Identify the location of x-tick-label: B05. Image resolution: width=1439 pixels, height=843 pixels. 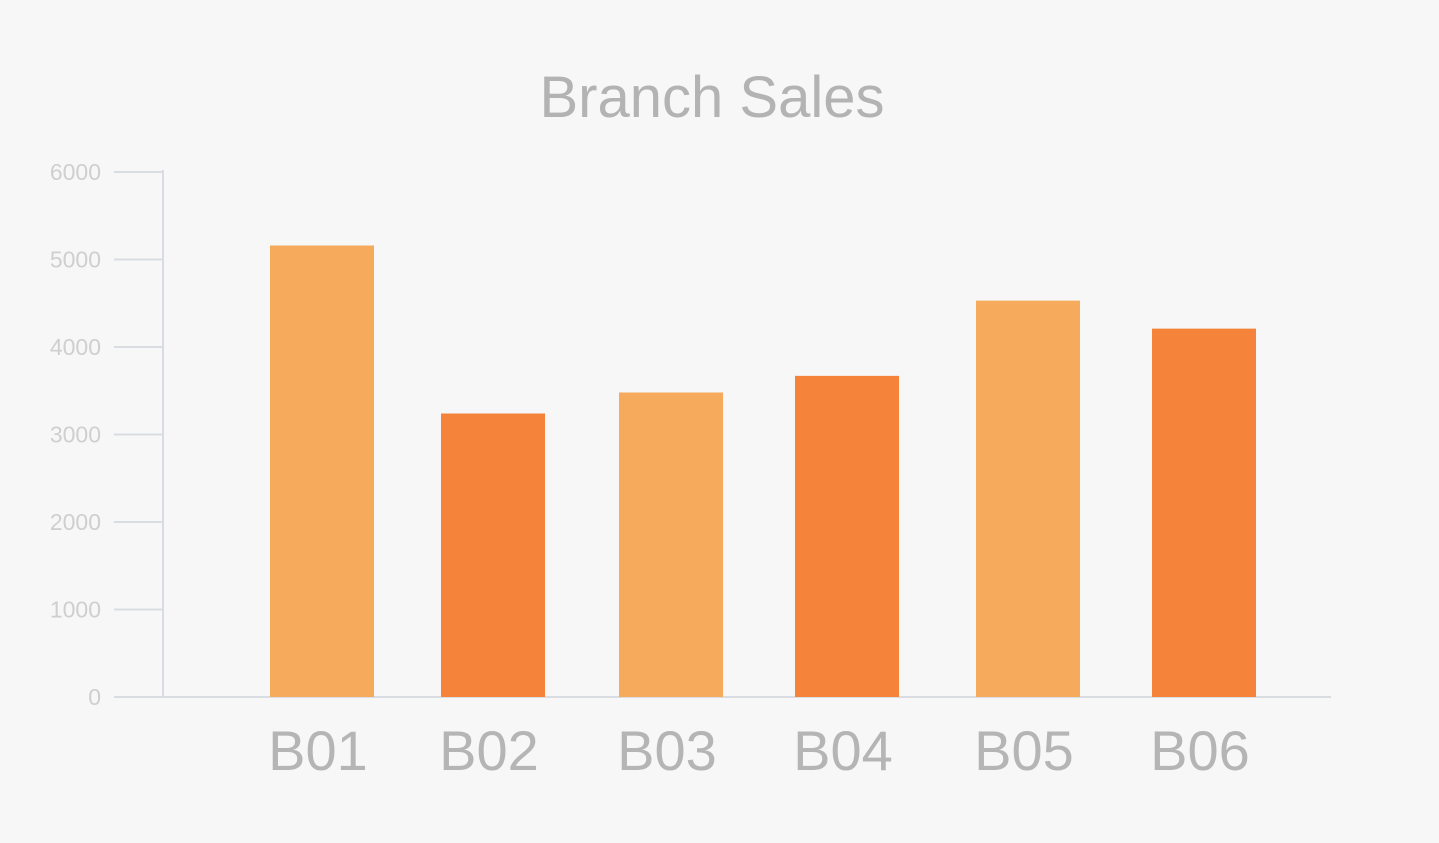
(1024, 750).